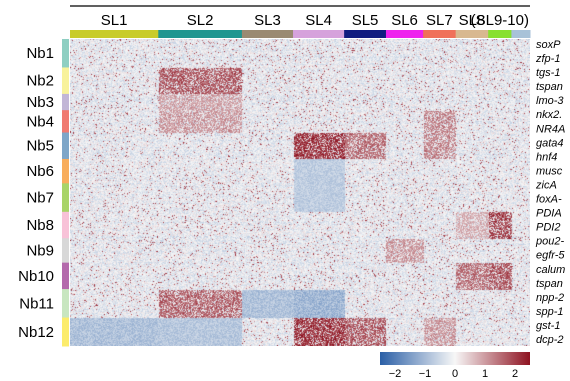  Describe the element at coordinates (439, 20) in the screenshot. I see `column-cluster-label: SL7` at that location.